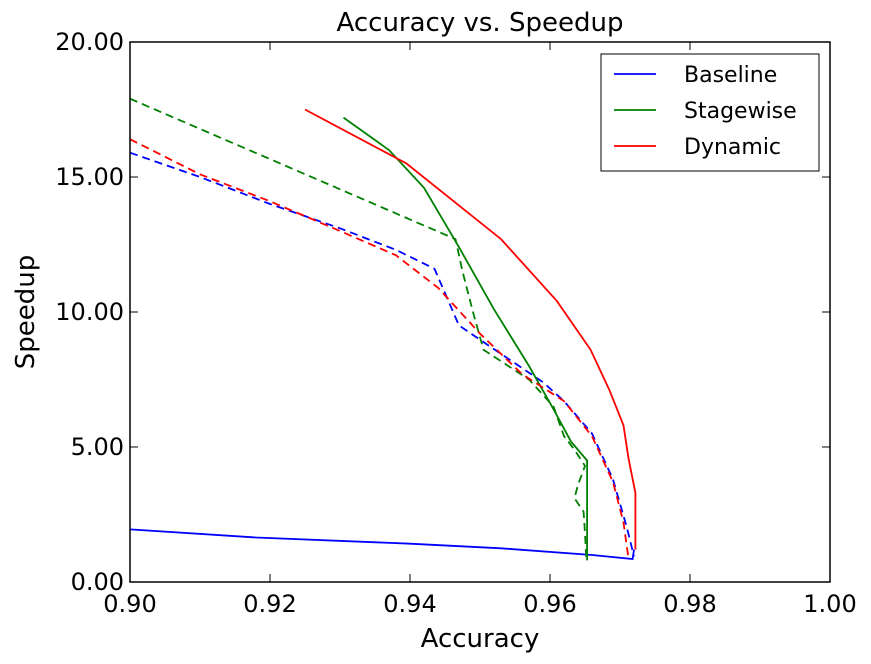 The image size is (871, 664). Describe the element at coordinates (89, 312) in the screenshot. I see `y-tick-label: 10.00` at that location.